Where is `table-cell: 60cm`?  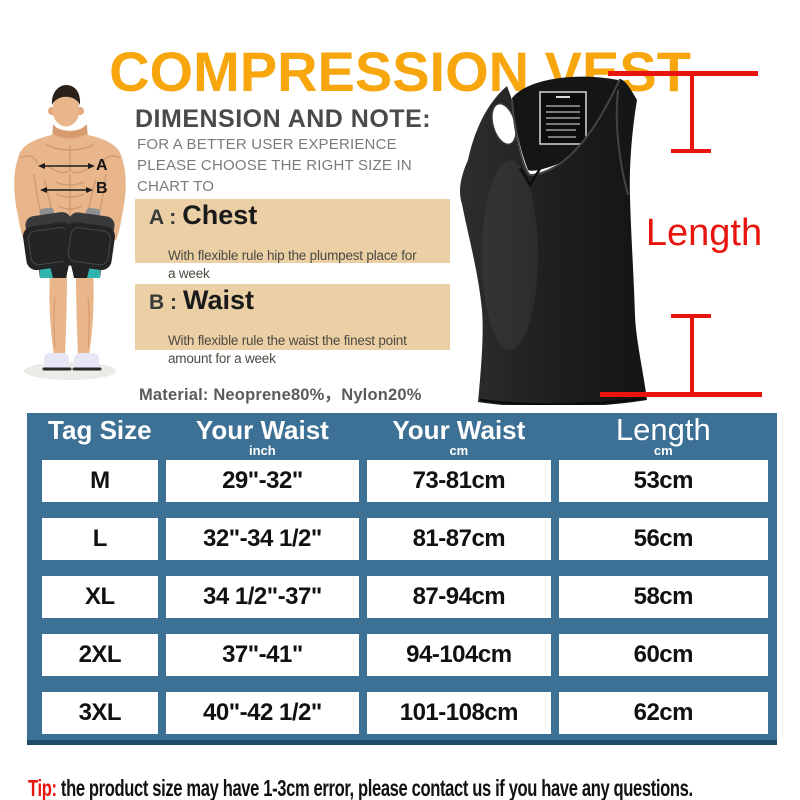 table-cell: 60cm is located at coordinates (663, 655).